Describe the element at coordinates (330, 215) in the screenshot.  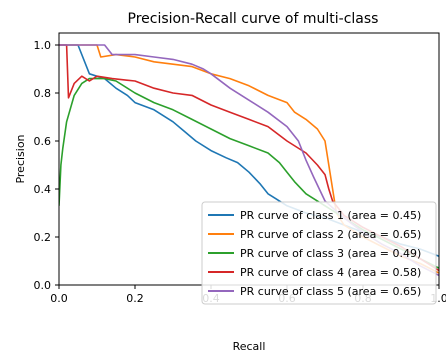
I see `legend-label-class-1: PR curve of class 1 (area = 0.45)` at that location.